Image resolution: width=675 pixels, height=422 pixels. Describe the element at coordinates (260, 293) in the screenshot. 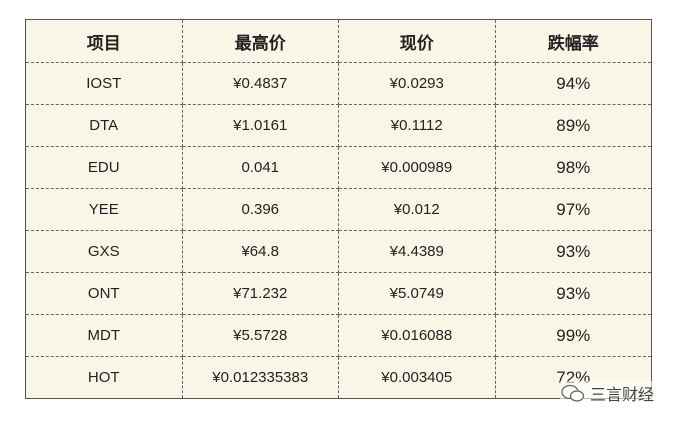

I see `cell-high-price: ¥71.232` at that location.